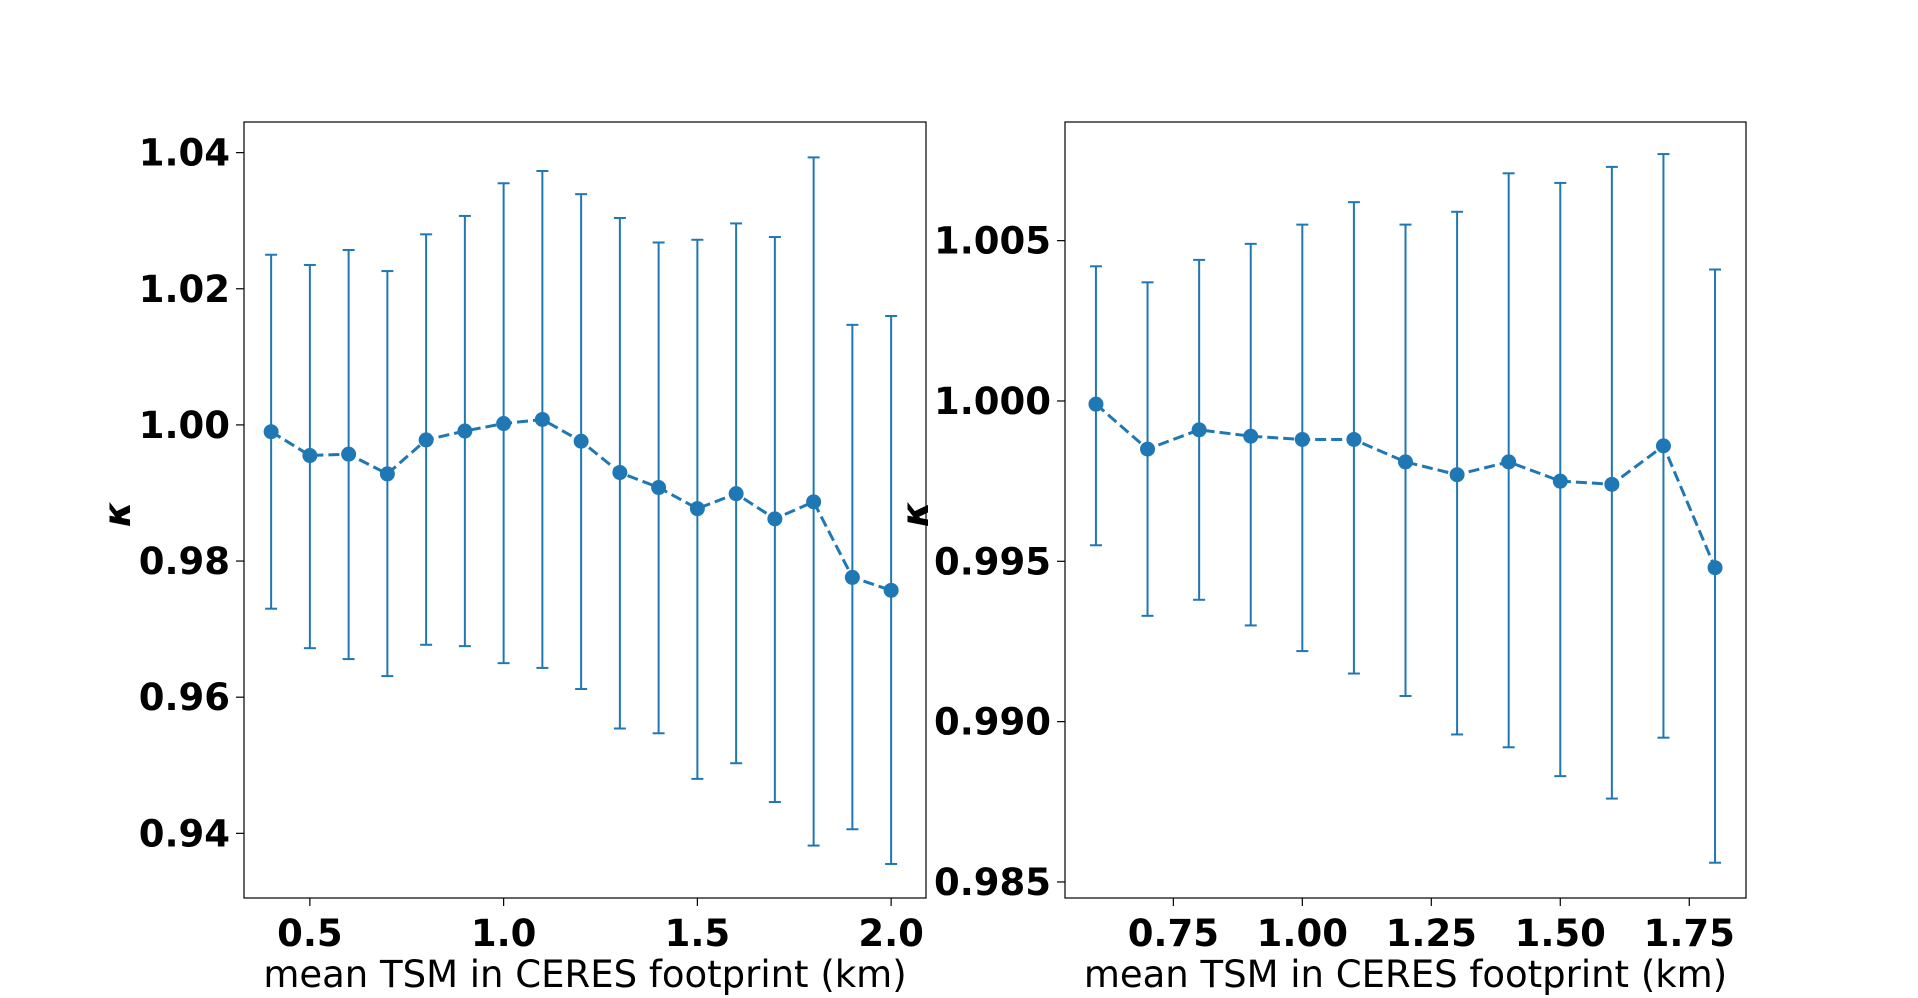 The width and height of the screenshot is (1918, 998). What do you see at coordinates (1431, 933) in the screenshot?
I see `x-tick-label: 1.25` at bounding box center [1431, 933].